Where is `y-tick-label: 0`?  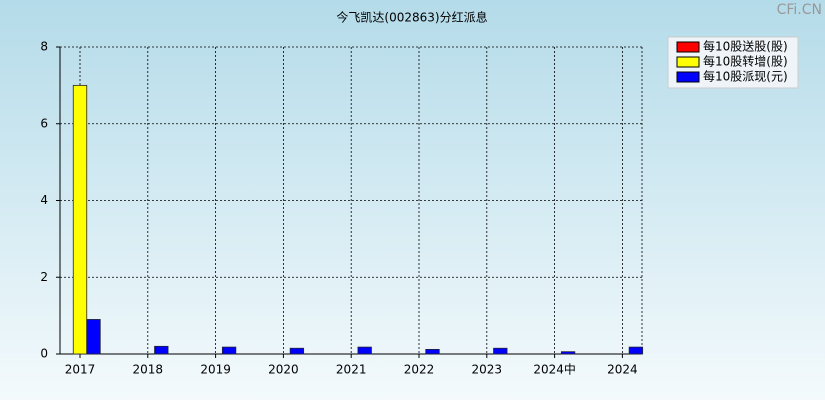 y-tick-label: 0 is located at coordinates (44, 354).